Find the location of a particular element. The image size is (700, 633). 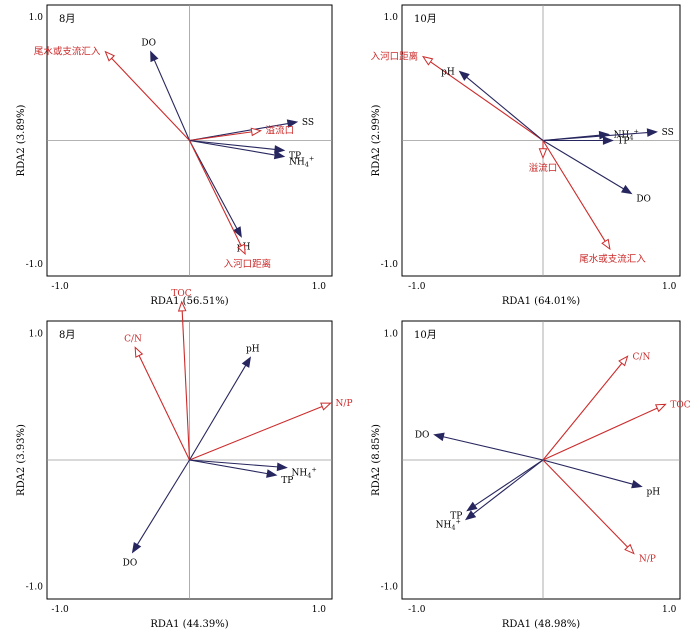

y-axis-title: RDA2 (8.85%) is located at coordinates (376, 460).